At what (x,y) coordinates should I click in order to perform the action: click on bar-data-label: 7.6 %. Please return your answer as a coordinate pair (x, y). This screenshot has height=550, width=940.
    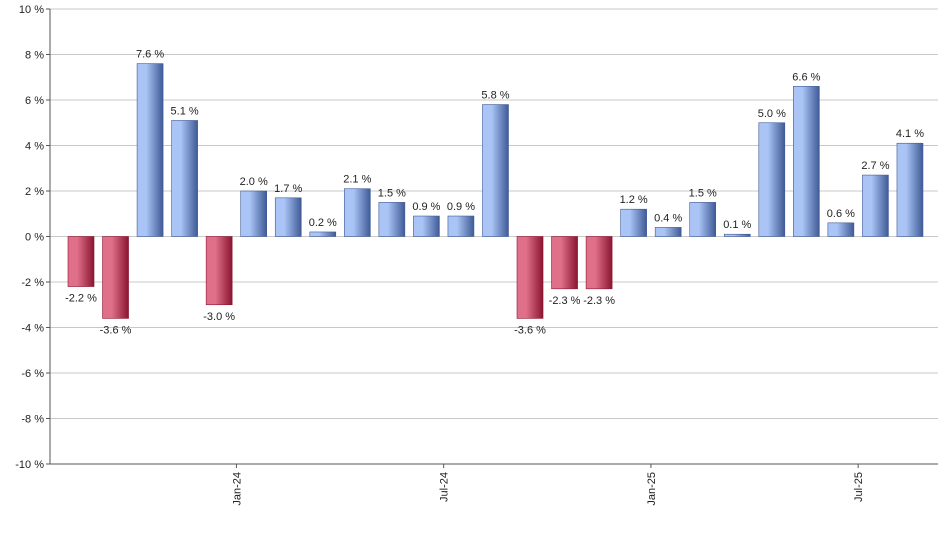
    Looking at the image, I should click on (150, 55).